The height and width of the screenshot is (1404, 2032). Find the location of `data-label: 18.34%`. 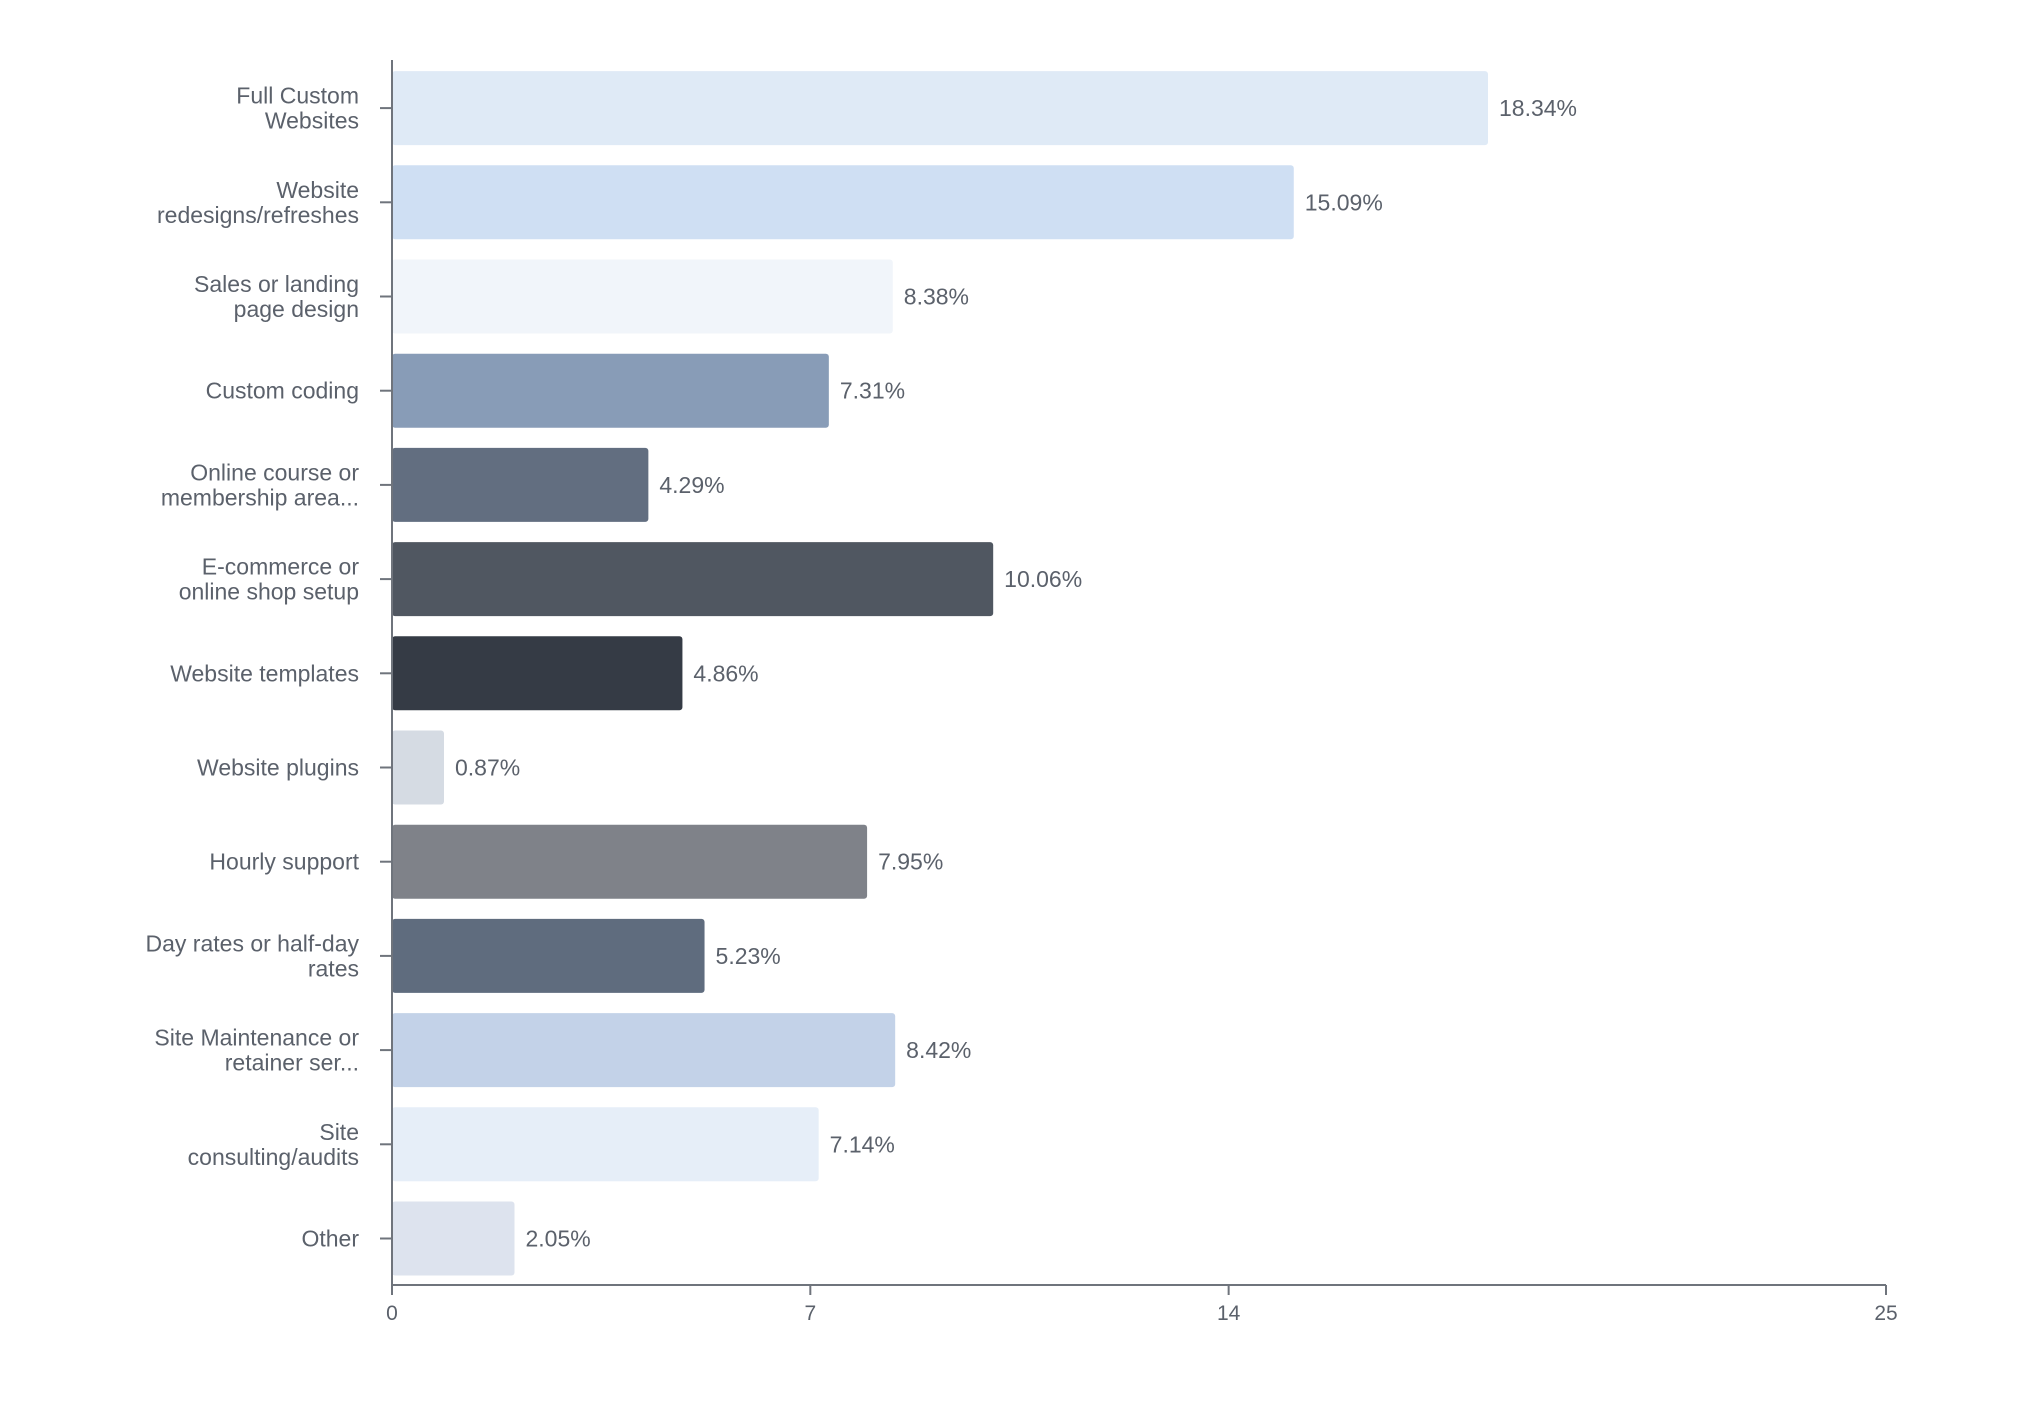

data-label: 18.34% is located at coordinates (1538, 108).